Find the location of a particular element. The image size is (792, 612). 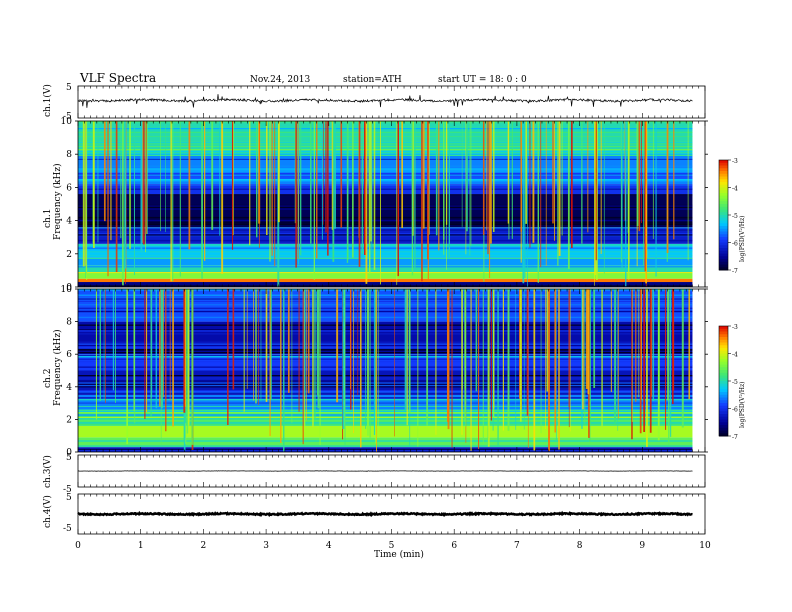

time-tick-label: 2 is located at coordinates (204, 546).